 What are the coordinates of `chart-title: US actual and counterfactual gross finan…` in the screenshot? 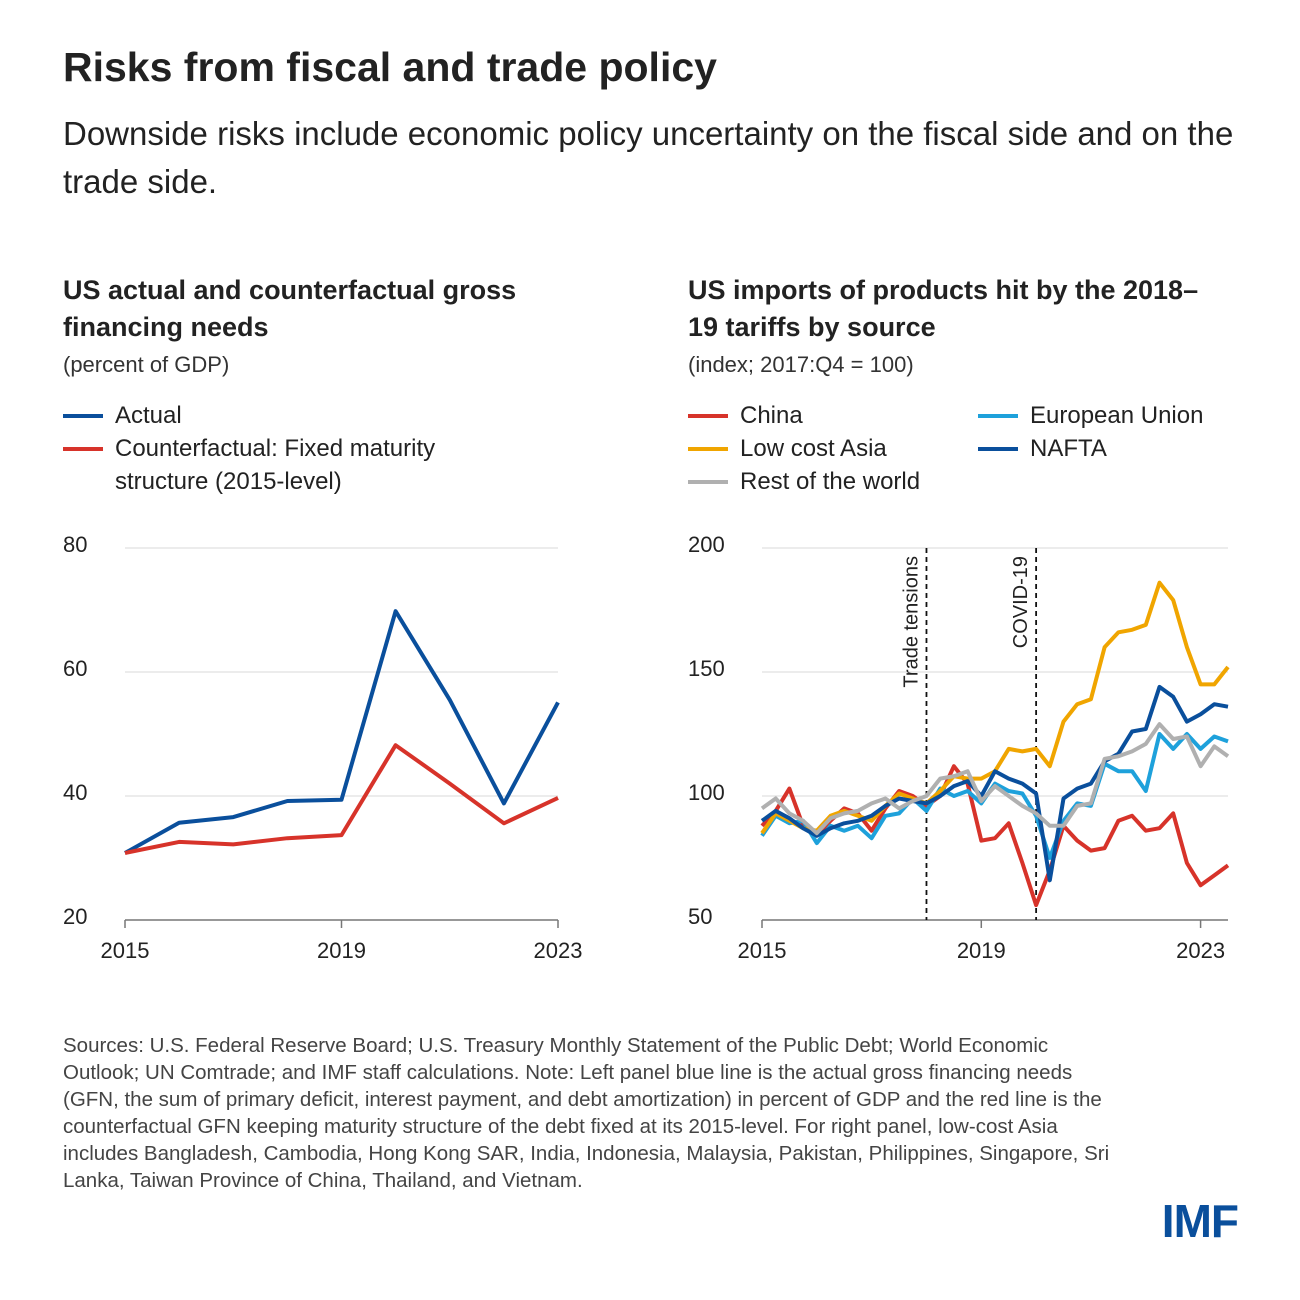 It's located at (290, 308).